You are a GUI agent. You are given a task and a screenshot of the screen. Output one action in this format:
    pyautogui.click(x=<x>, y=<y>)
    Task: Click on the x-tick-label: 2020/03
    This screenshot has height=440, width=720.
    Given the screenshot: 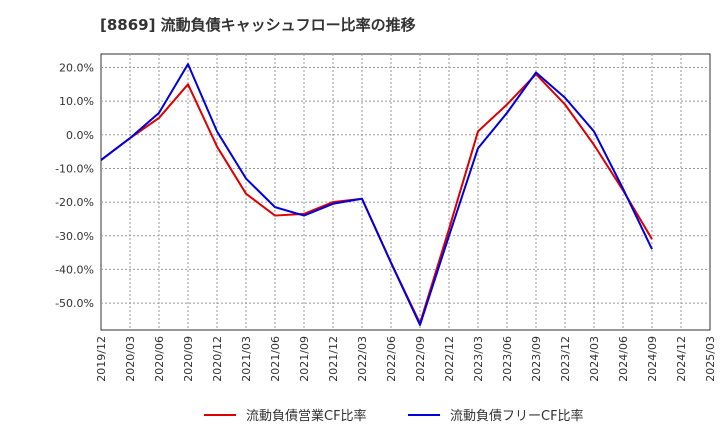 What is the action you would take?
    pyautogui.click(x=130, y=359)
    